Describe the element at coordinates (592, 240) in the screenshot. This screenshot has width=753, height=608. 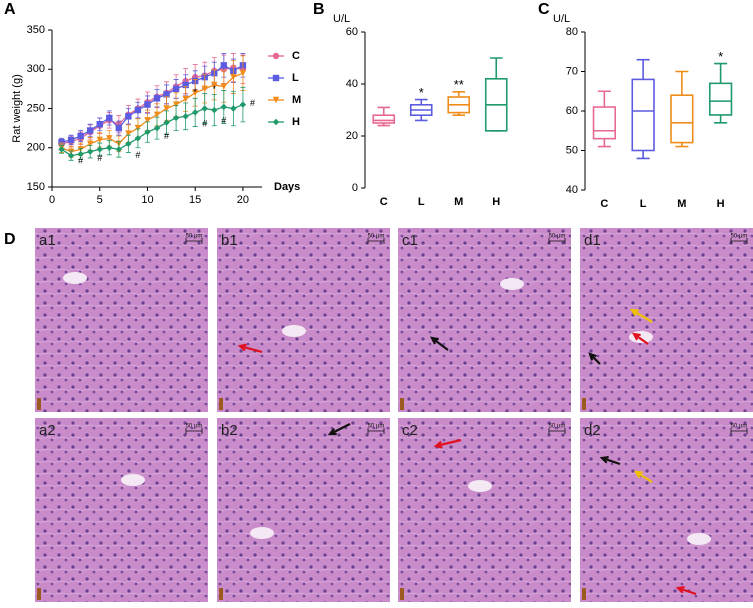
I see `image-label: d1` at that location.